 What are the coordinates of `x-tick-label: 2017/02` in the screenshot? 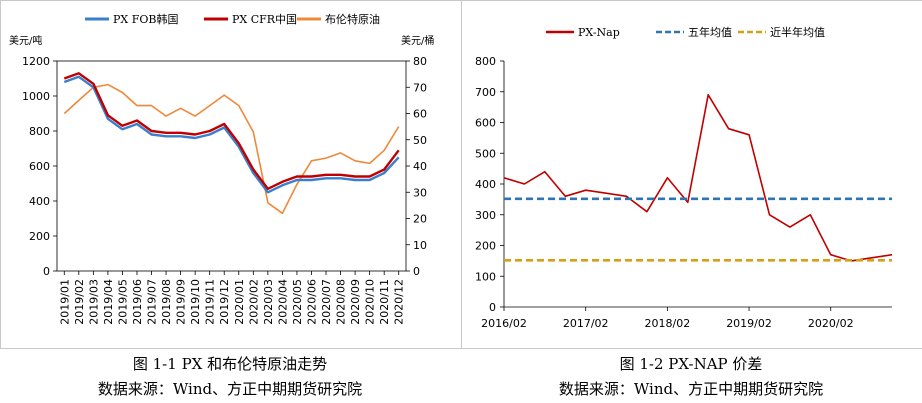 It's located at (586, 323).